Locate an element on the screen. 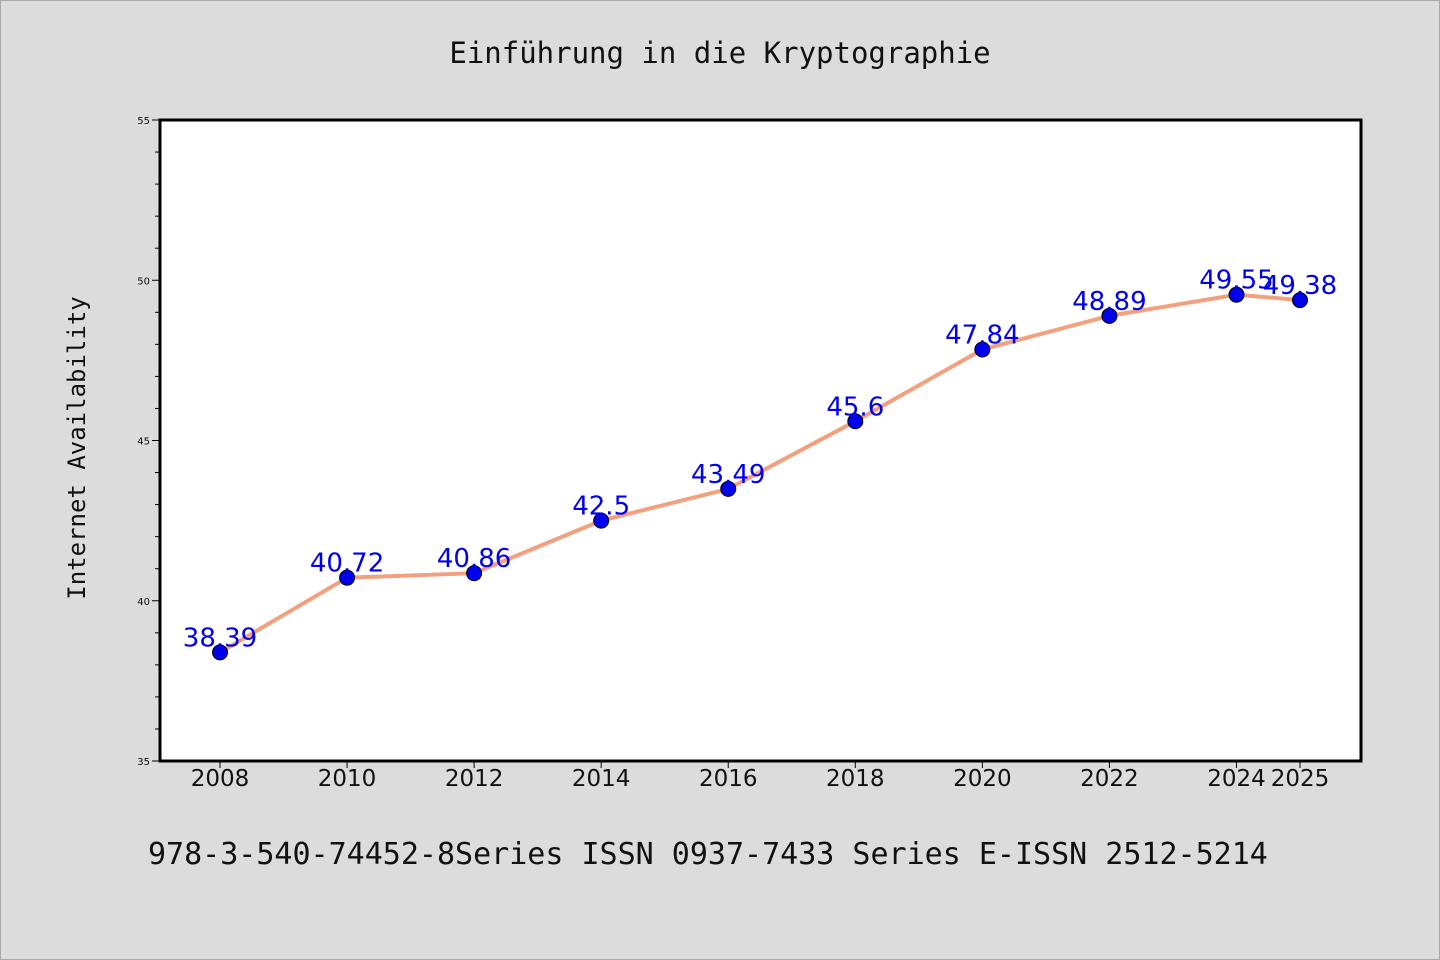 Image resolution: width=1440 pixels, height=960 pixels. x-tick-label: 2022 is located at coordinates (1109, 779).